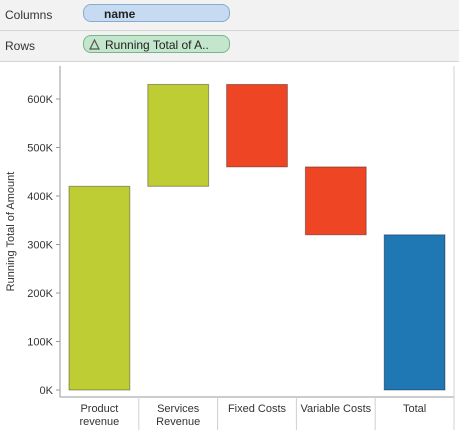  Describe the element at coordinates (47, 391) in the screenshot. I see `y-tick-label: 0K` at that location.